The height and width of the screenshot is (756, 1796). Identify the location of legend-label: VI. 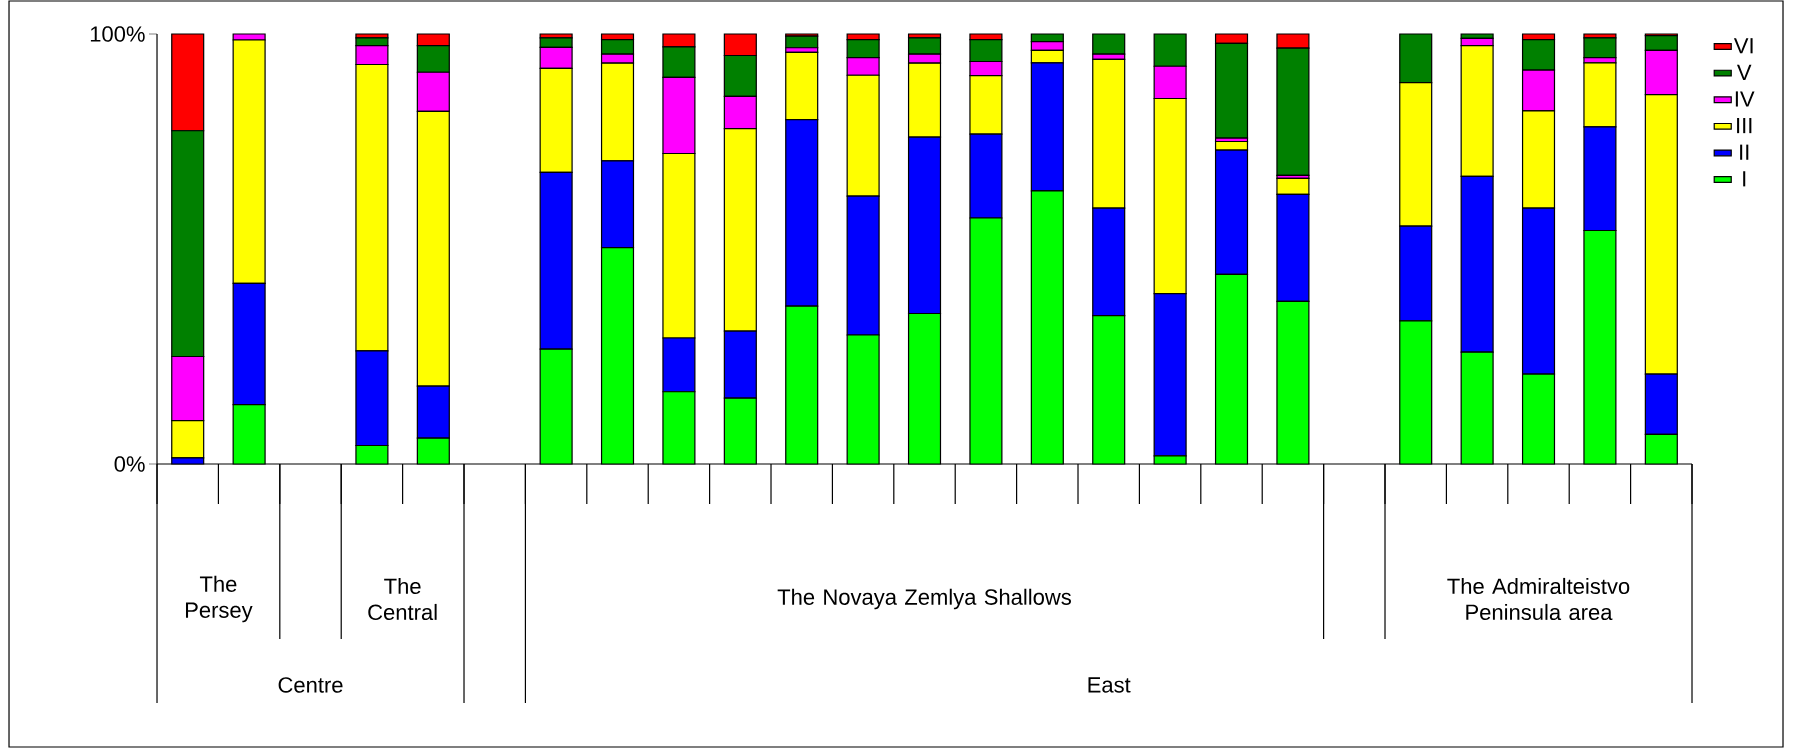
(1743, 46).